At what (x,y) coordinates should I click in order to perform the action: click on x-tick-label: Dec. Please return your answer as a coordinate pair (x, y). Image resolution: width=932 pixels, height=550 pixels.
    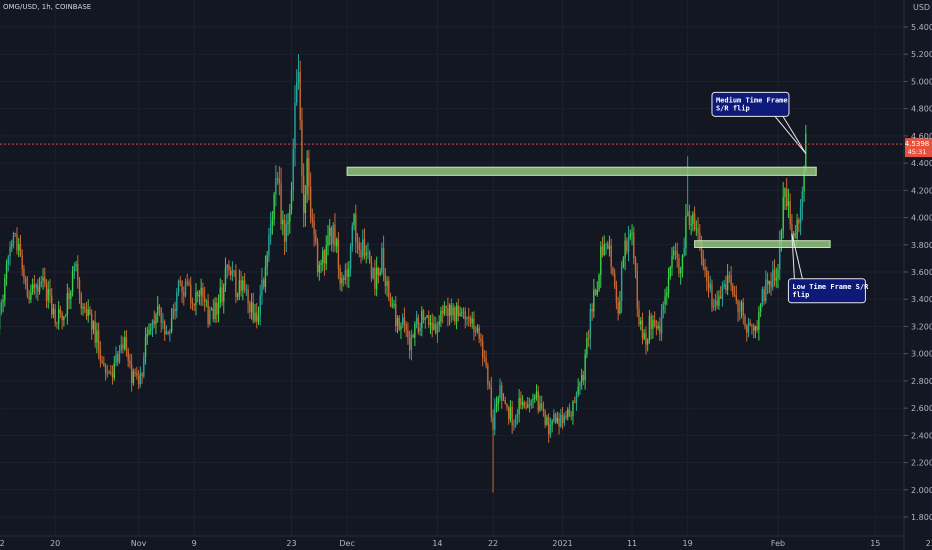
    Looking at the image, I should click on (346, 543).